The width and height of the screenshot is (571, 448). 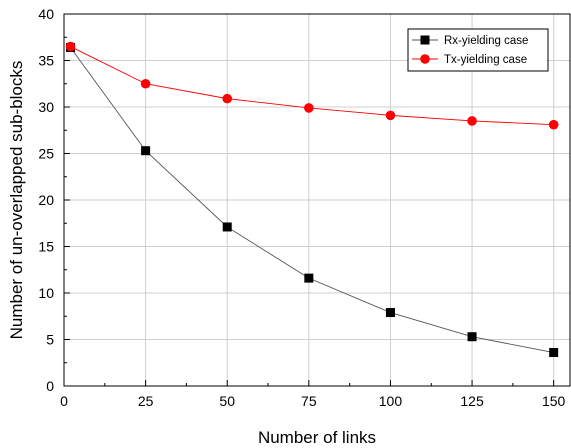 I want to click on x-tick-label: 125, so click(x=472, y=401).